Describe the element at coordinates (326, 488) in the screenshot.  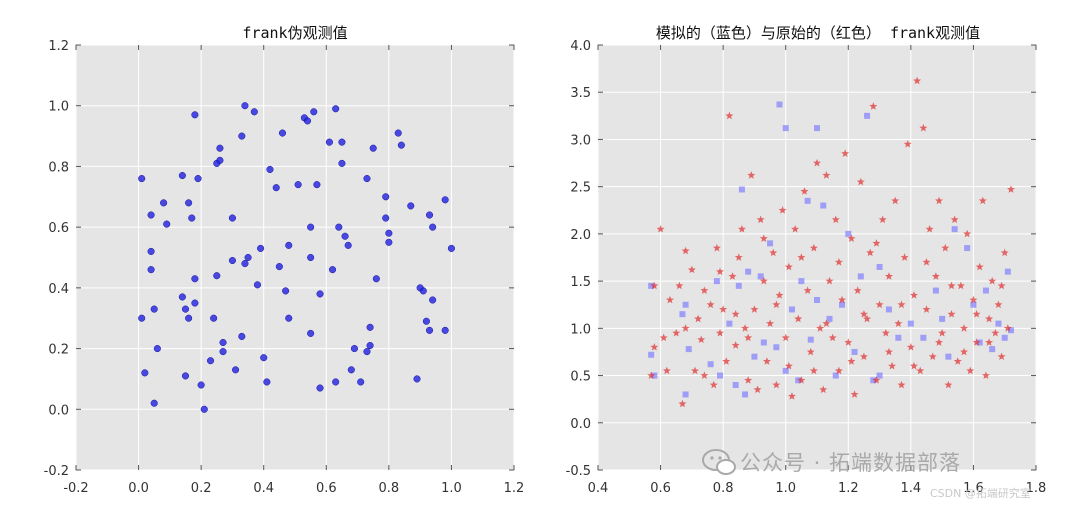
I see `x-tick-label: 0.6` at that location.